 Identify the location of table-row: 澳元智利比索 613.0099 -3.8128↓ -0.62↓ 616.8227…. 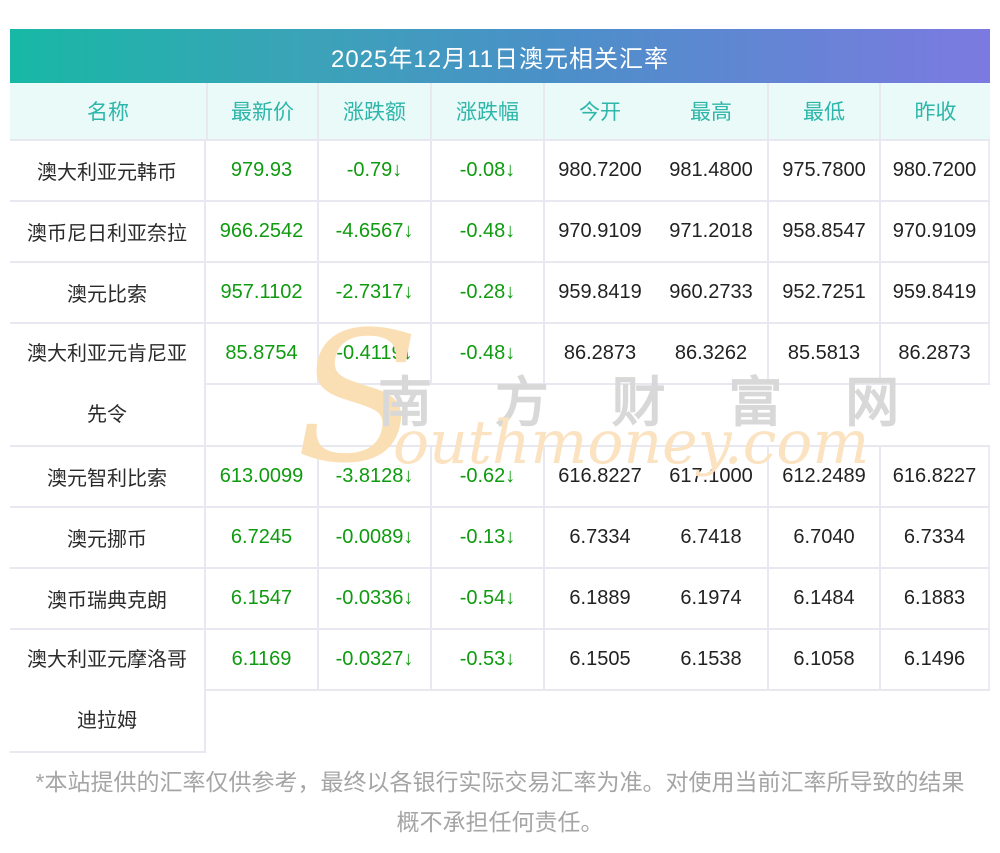
(500, 477).